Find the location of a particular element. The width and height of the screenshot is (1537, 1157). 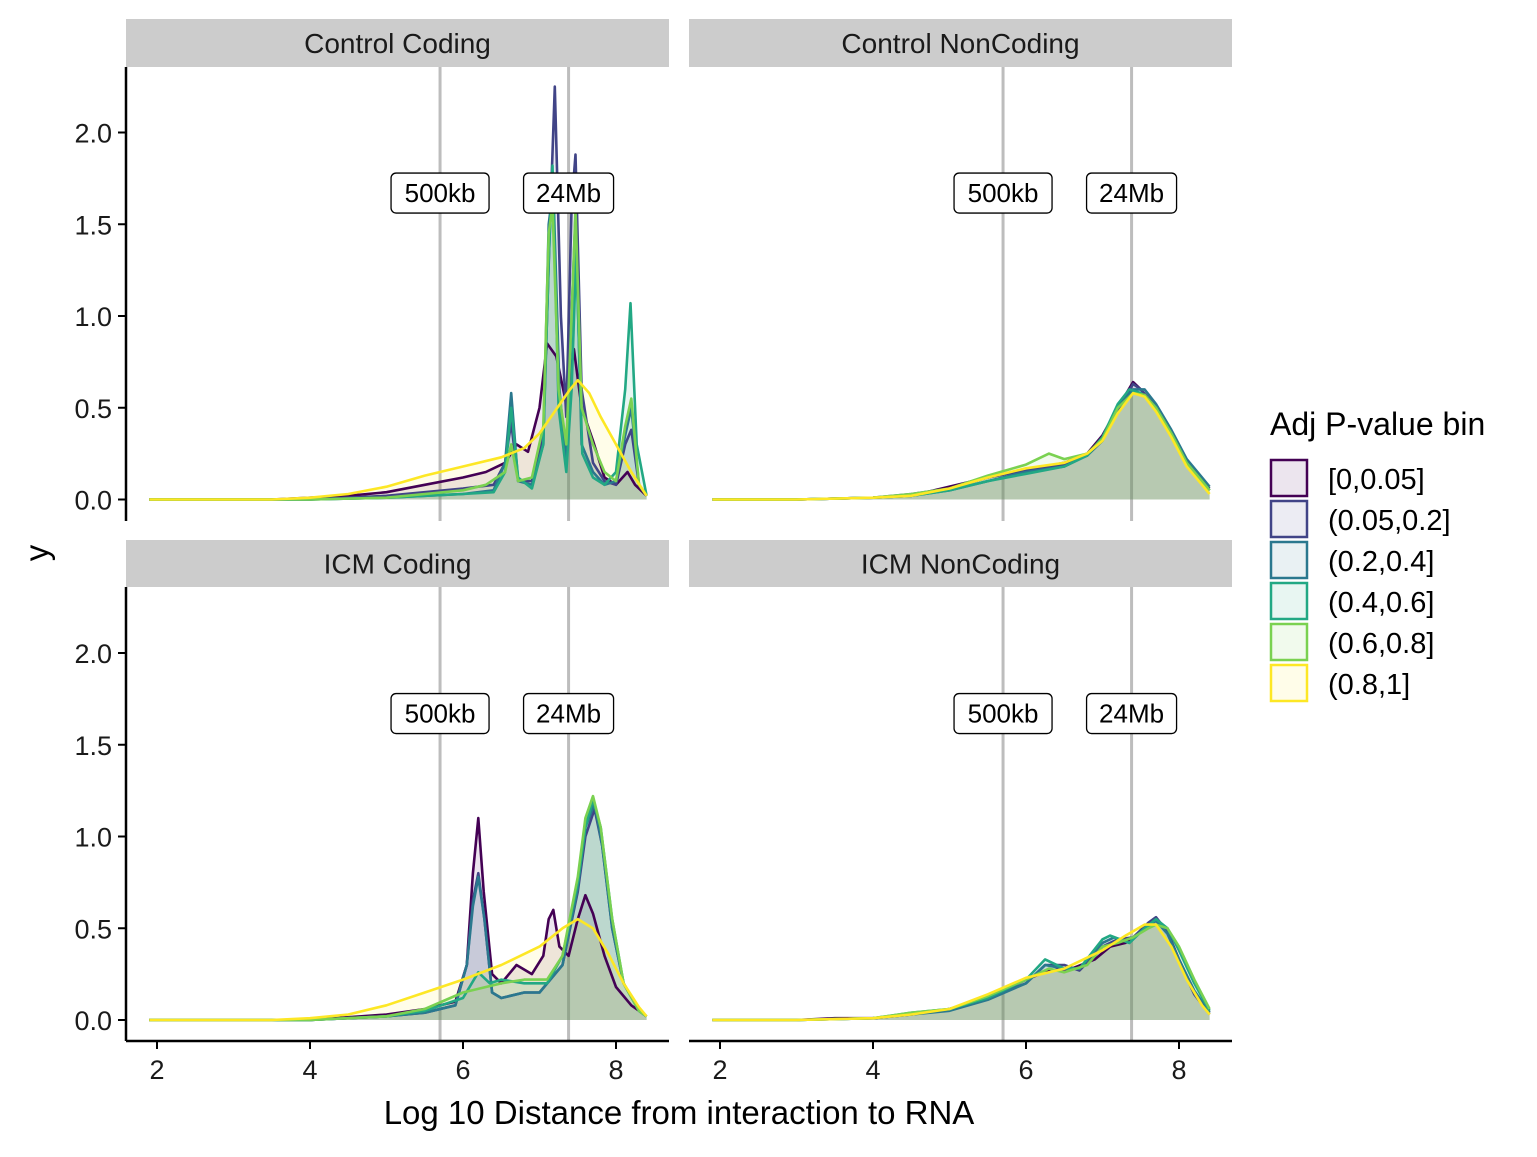

legend-item-0-4-0-6: (0.4,0.6] is located at coordinates (1351, 601).